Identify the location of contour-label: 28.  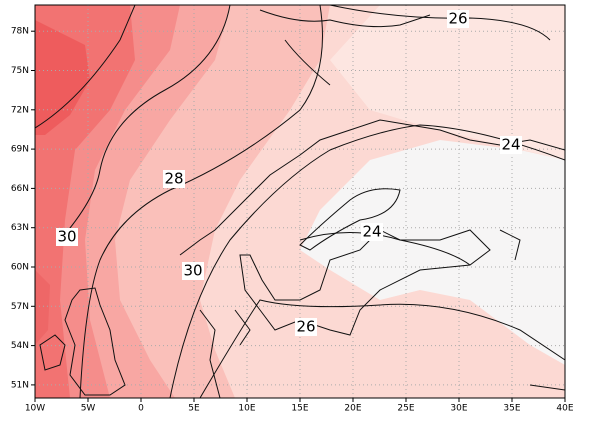
(173, 179).